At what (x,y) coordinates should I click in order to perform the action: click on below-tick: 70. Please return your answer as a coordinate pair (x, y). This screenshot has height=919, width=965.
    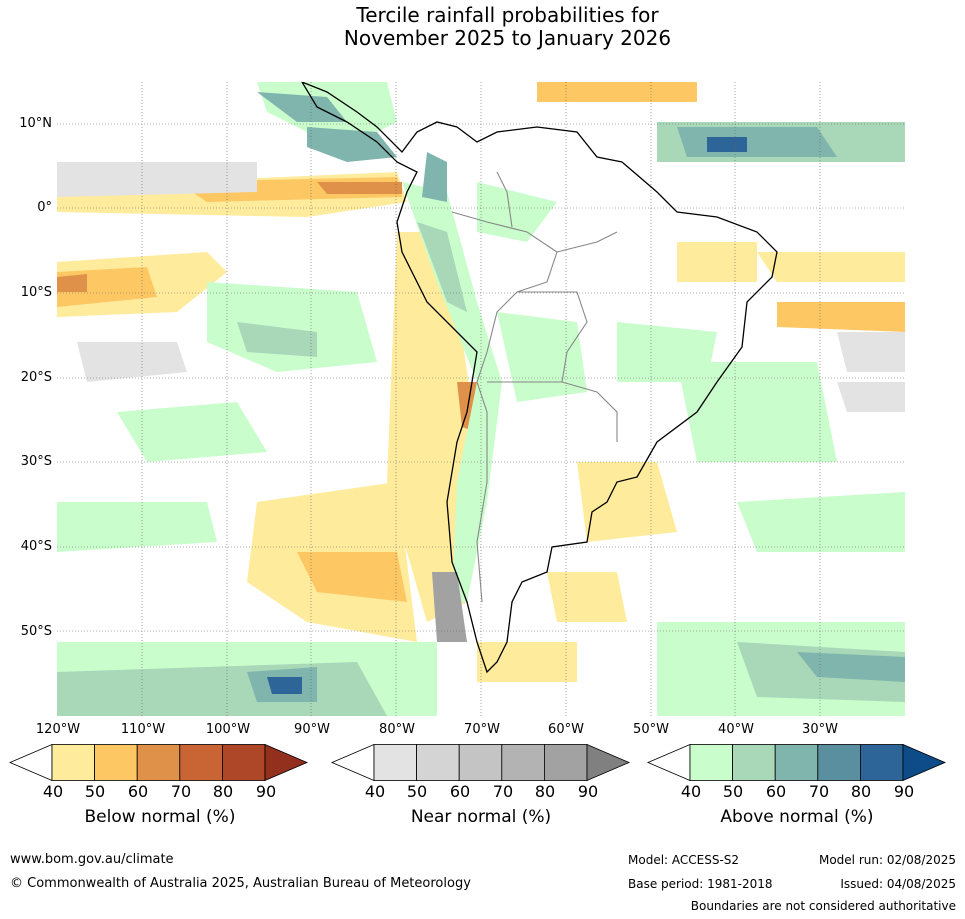
    Looking at the image, I should click on (181, 791).